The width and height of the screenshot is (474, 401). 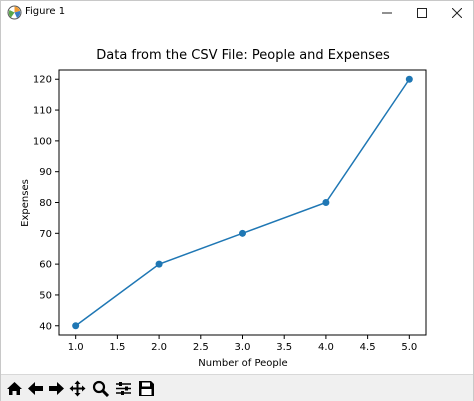 I want to click on y-axis-label: Expenses, so click(x=25, y=203).